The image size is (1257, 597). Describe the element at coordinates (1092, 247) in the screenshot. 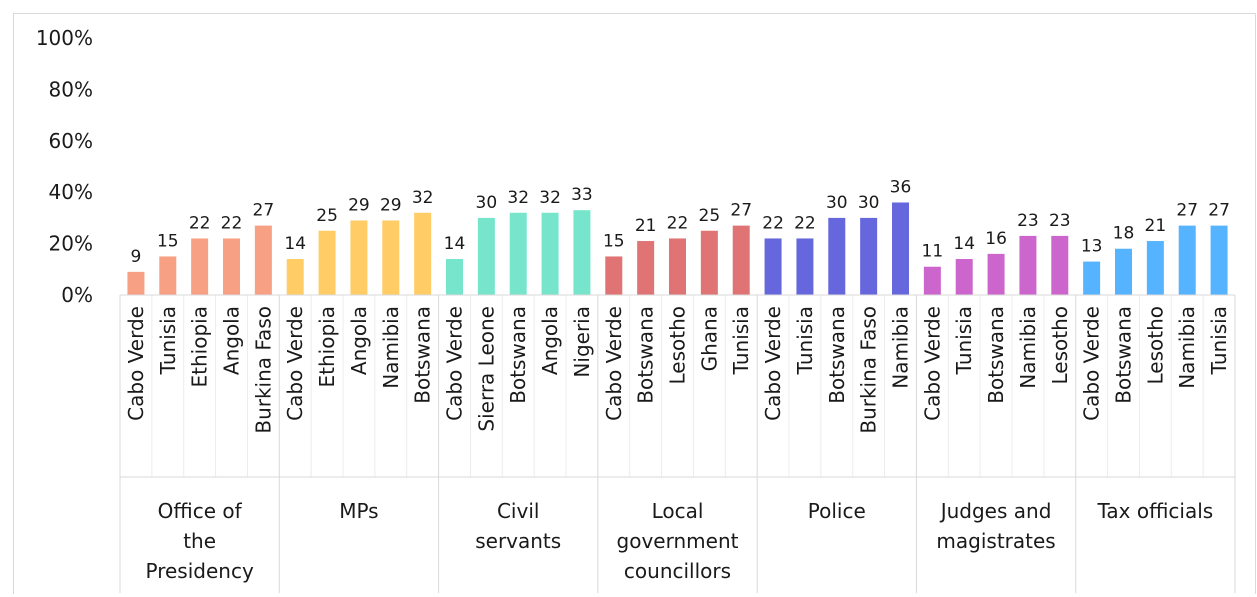

I see `data-label: 13` at that location.